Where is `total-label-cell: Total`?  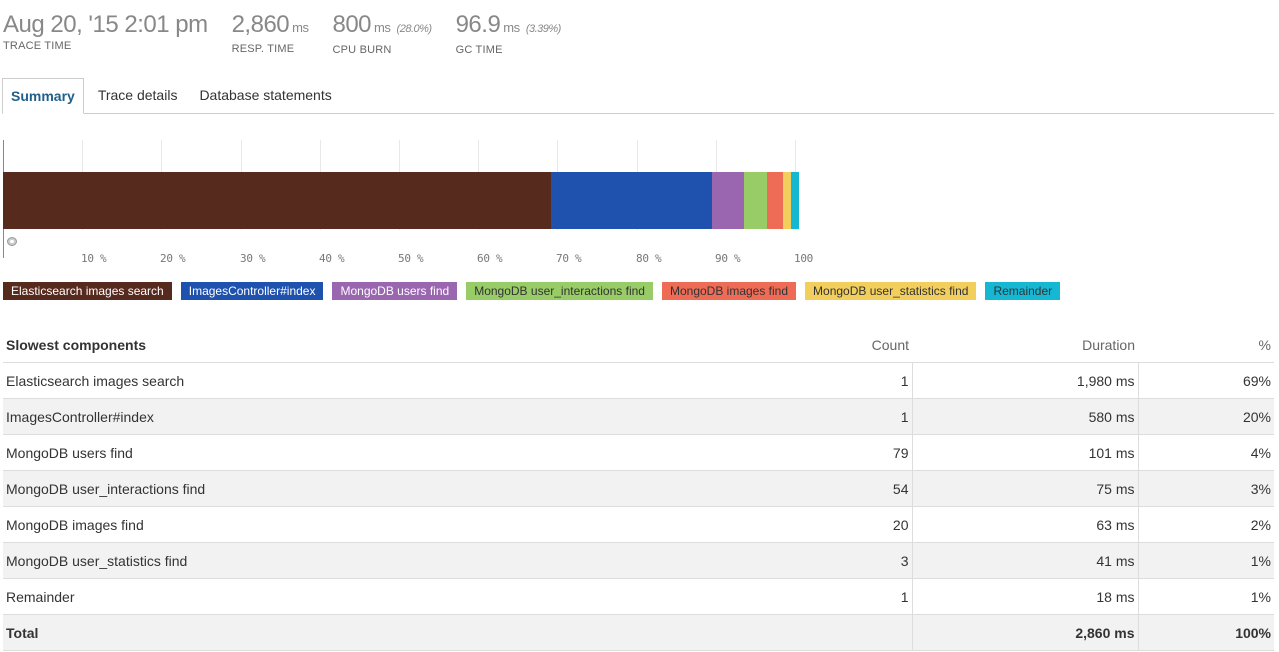
total-label-cell: Total is located at coordinates (389, 632).